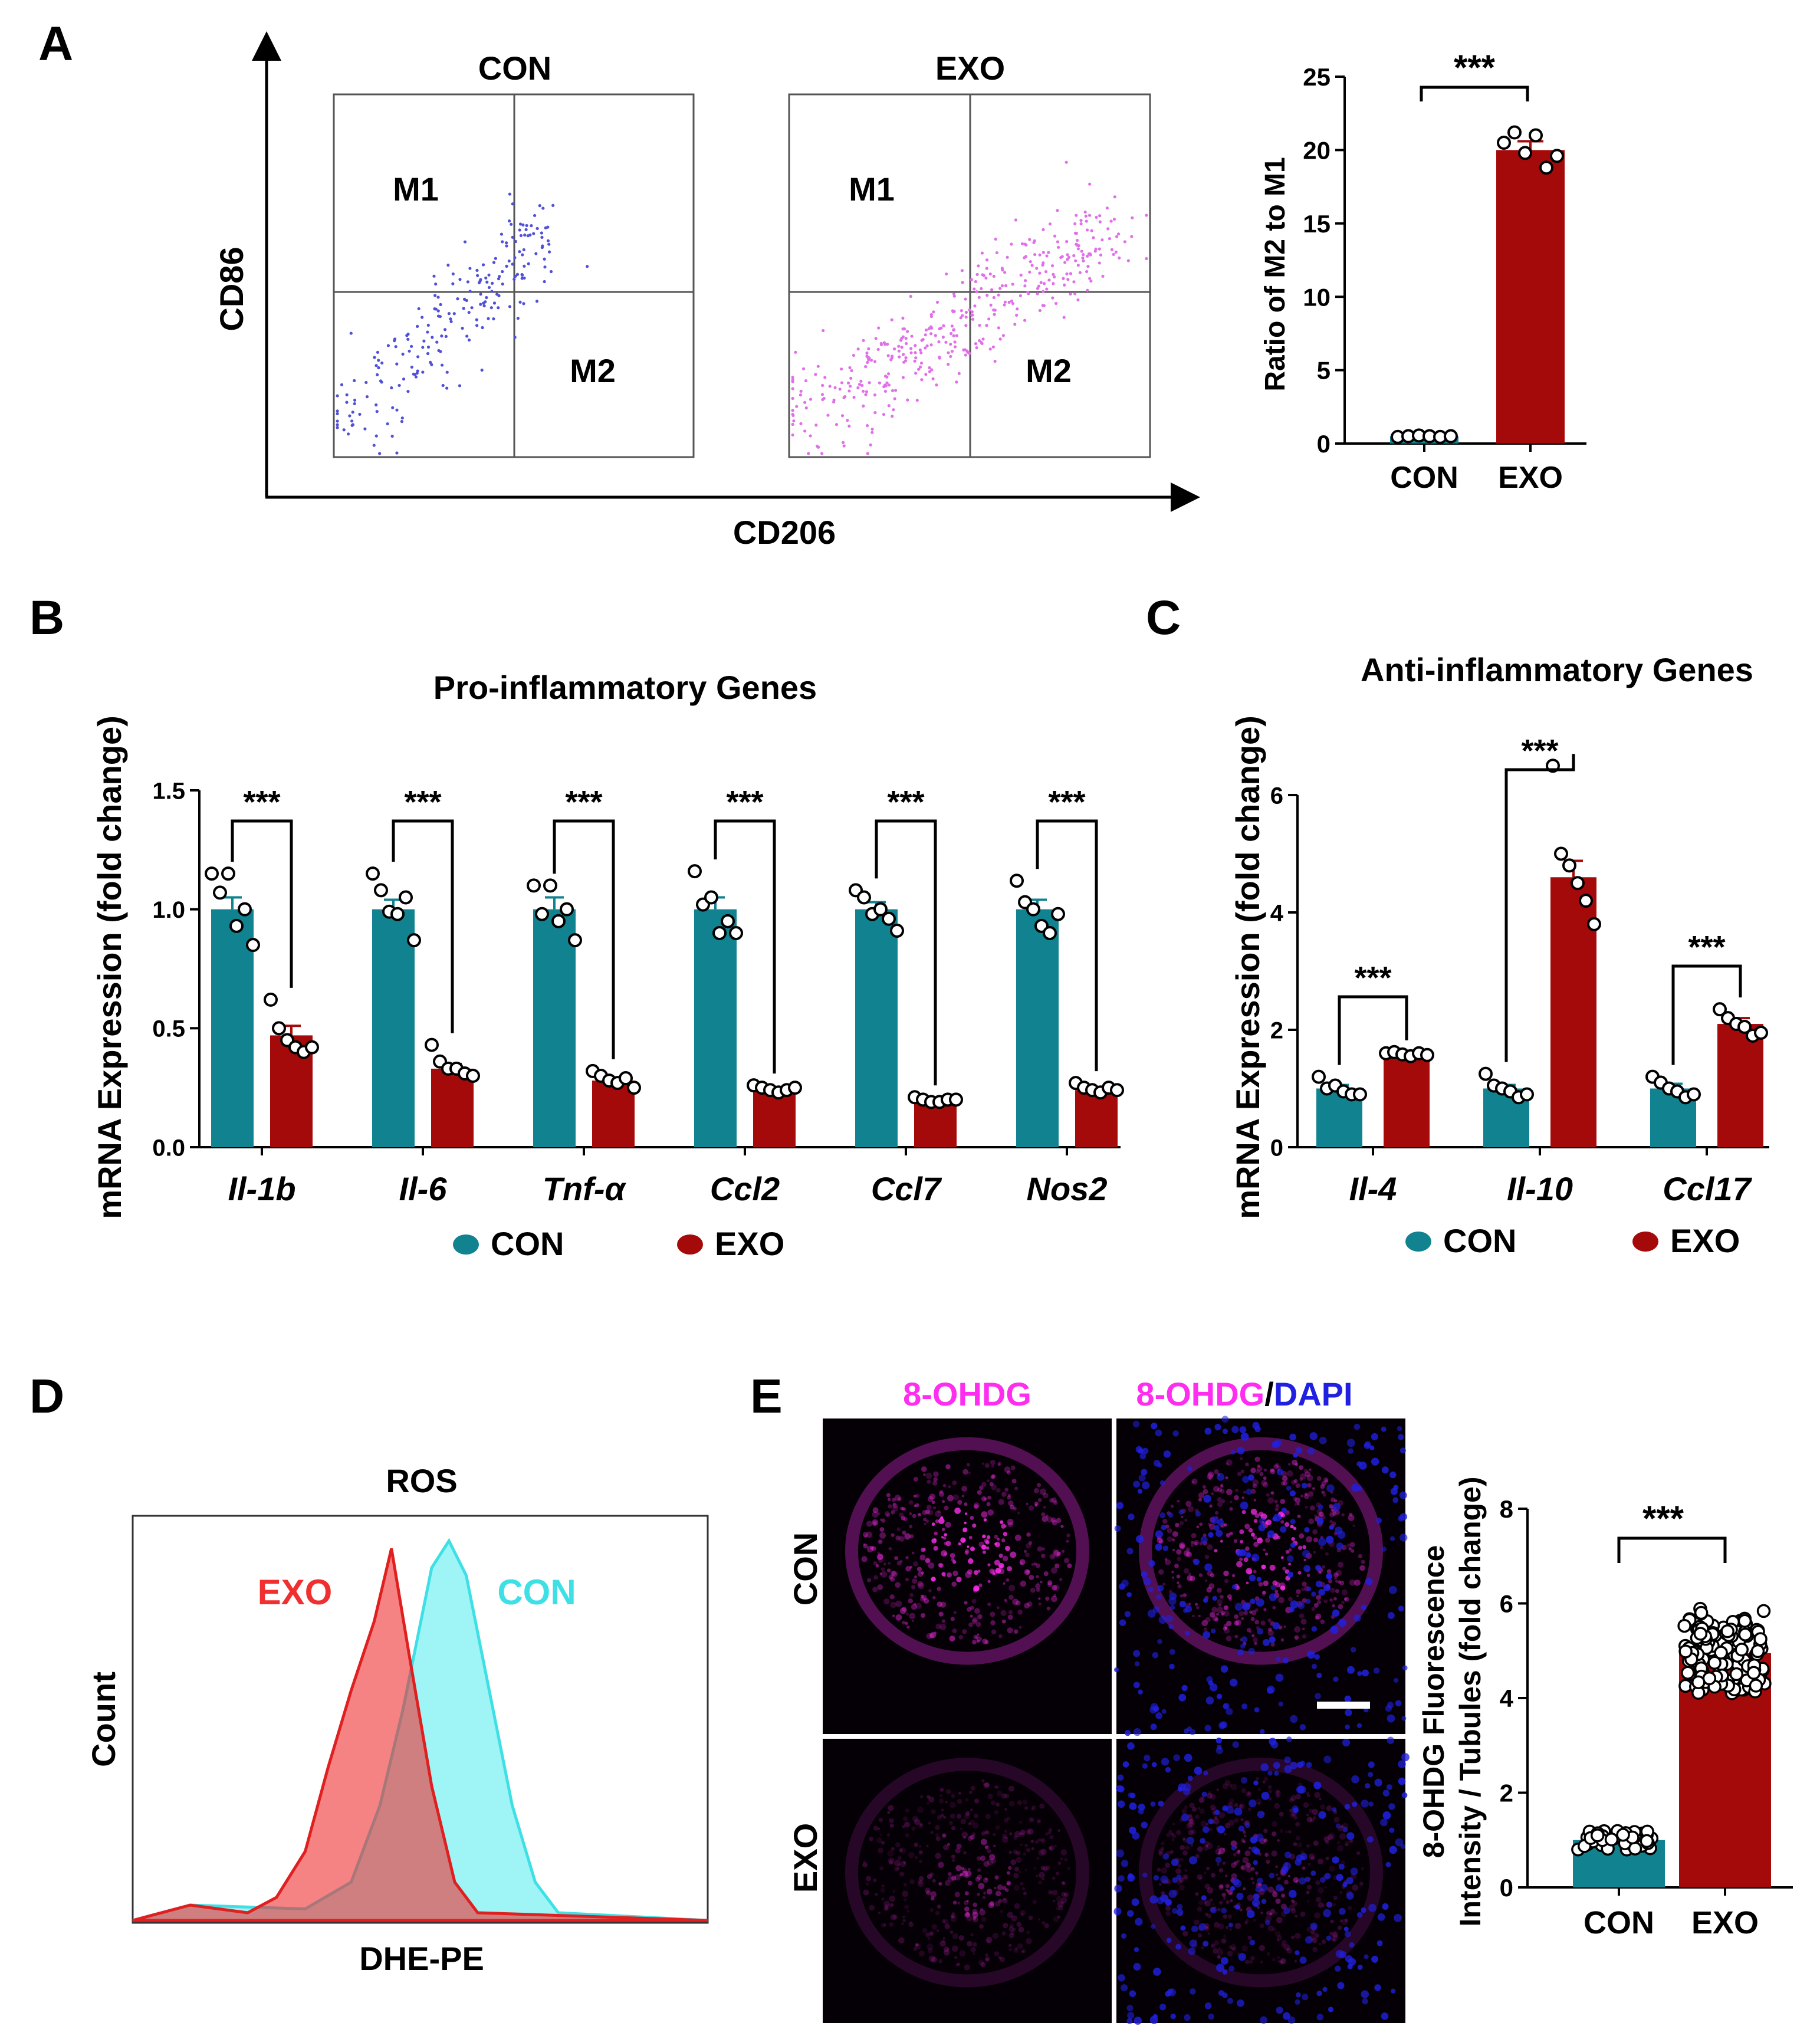 Image resolution: width=1820 pixels, height=2026 pixels. I want to click on bar-exo, so click(1530, 297).